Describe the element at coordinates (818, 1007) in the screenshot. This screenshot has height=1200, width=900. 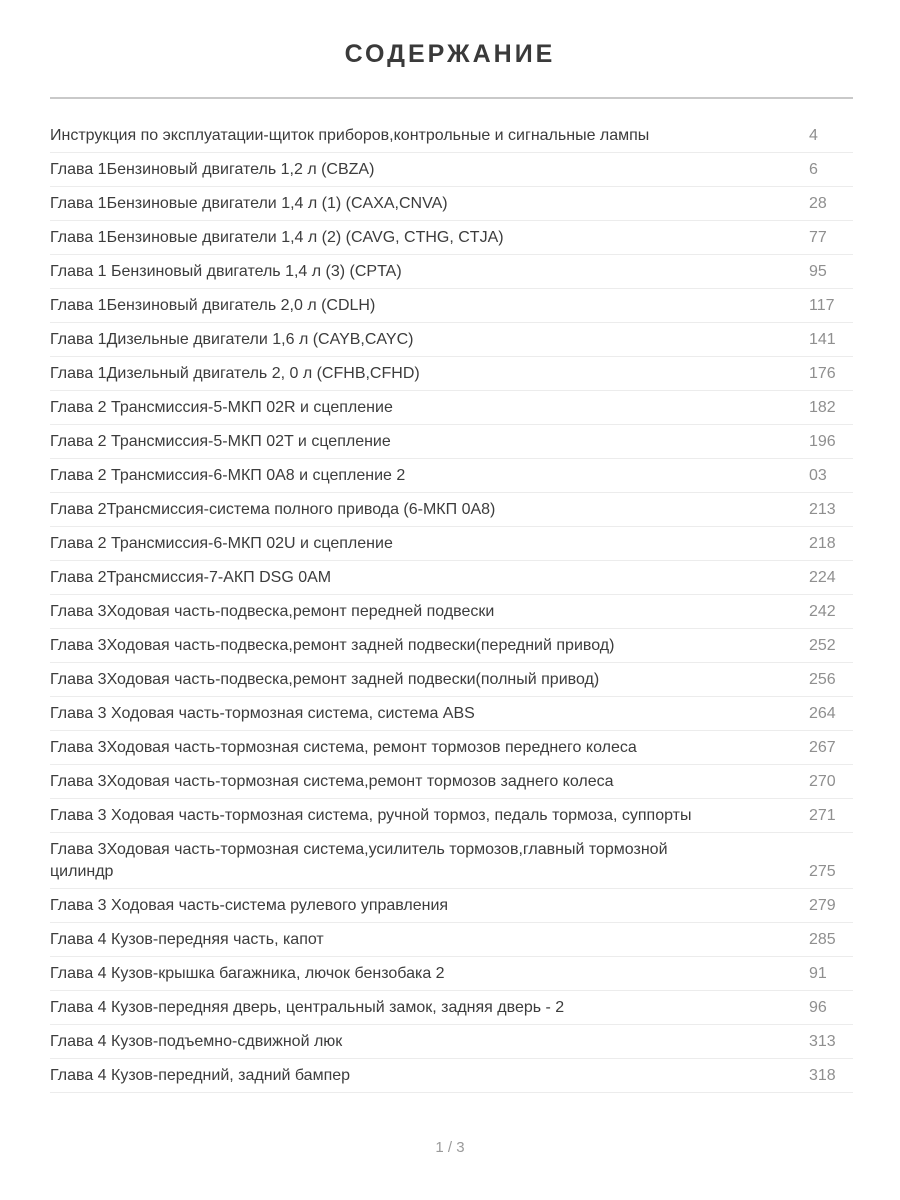
I see `toc-entry-page-number: 96` at that location.